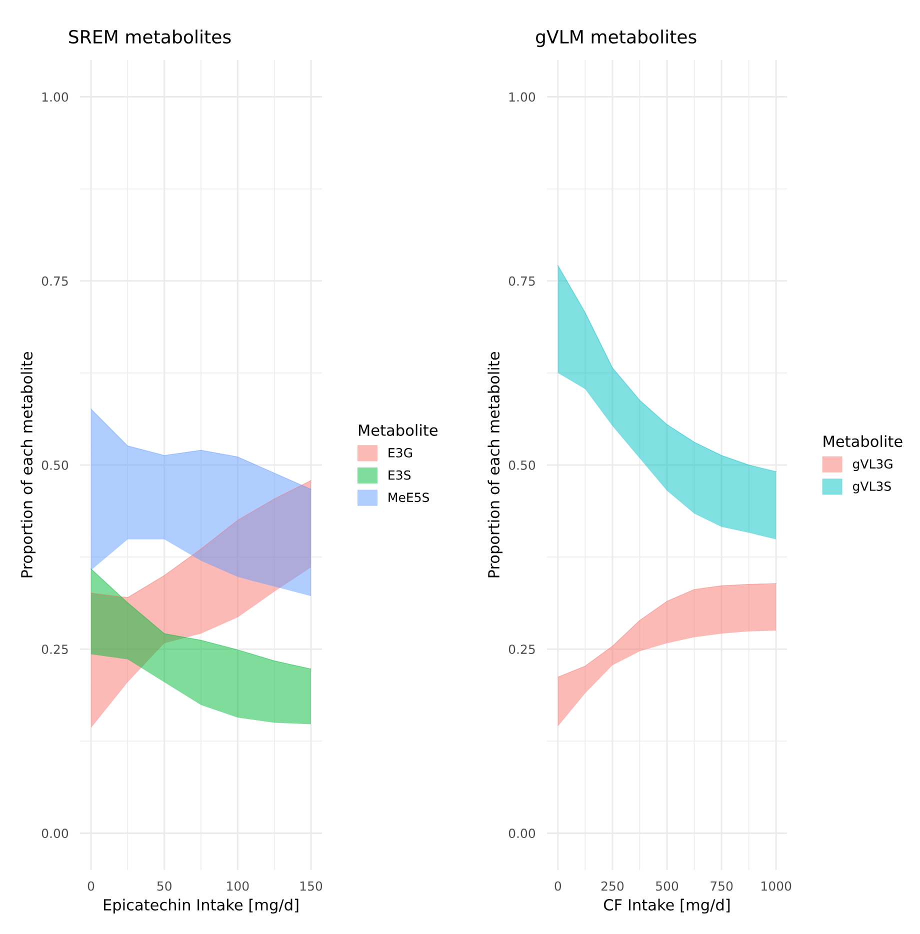 This screenshot has height=934, width=920. What do you see at coordinates (871, 487) in the screenshot?
I see `legend-label: gVL3S` at bounding box center [871, 487].